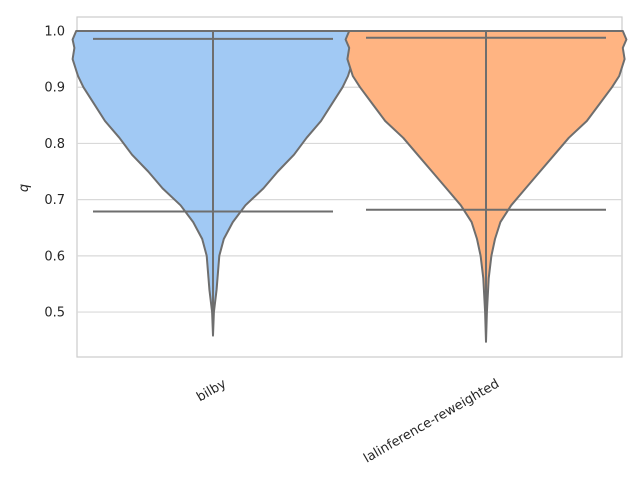 This screenshot has height=480, width=640. I want to click on y-tick-label: 0.9, so click(54, 88).